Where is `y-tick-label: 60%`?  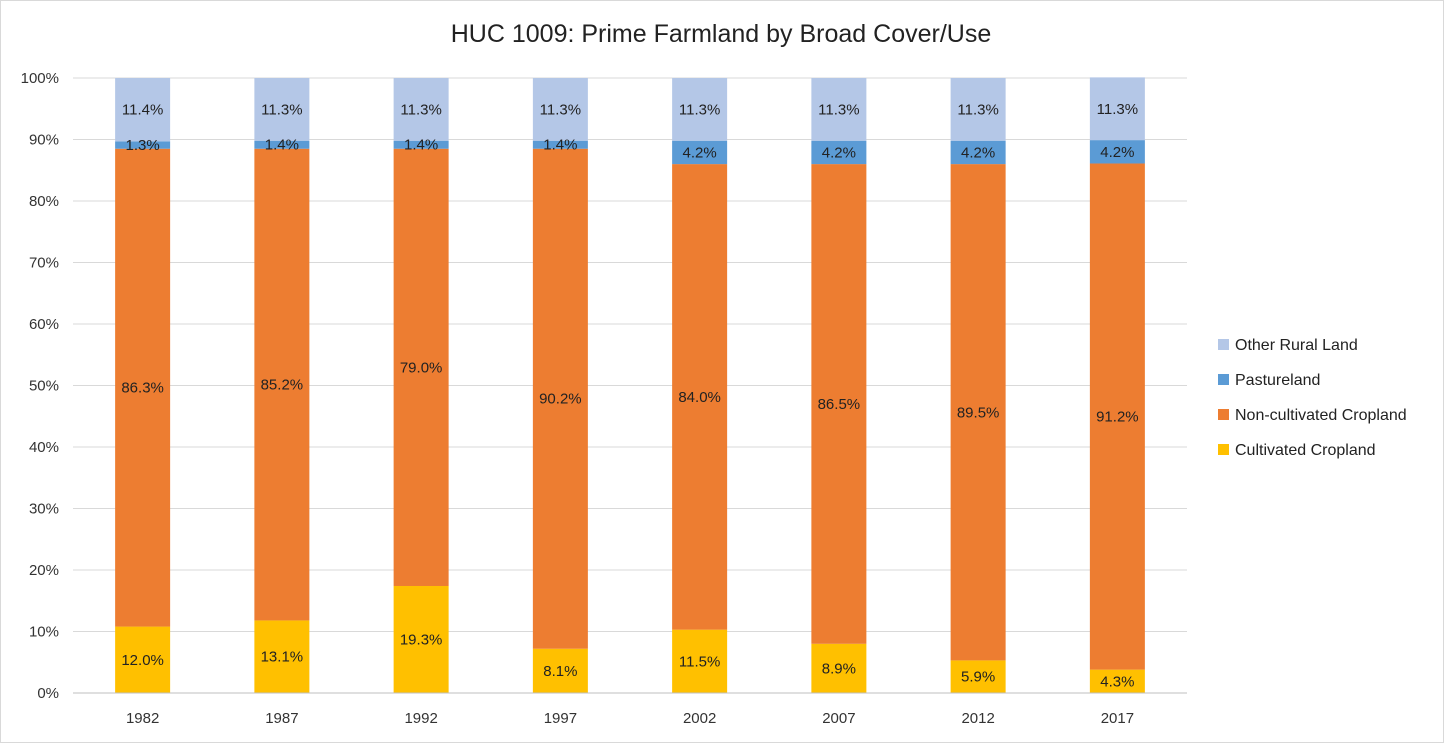
y-tick-label: 60% is located at coordinates (44, 324).